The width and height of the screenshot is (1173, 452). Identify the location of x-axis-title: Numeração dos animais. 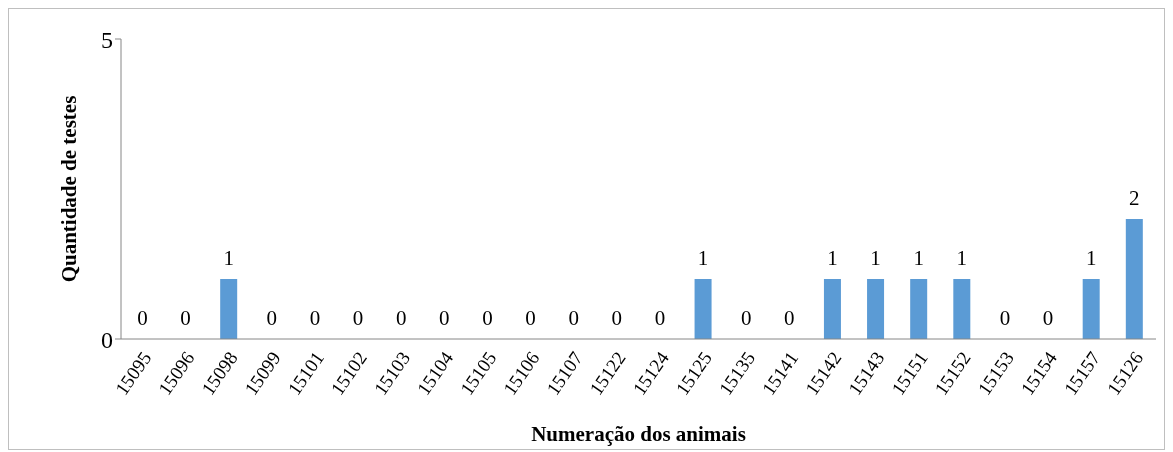
(638, 434).